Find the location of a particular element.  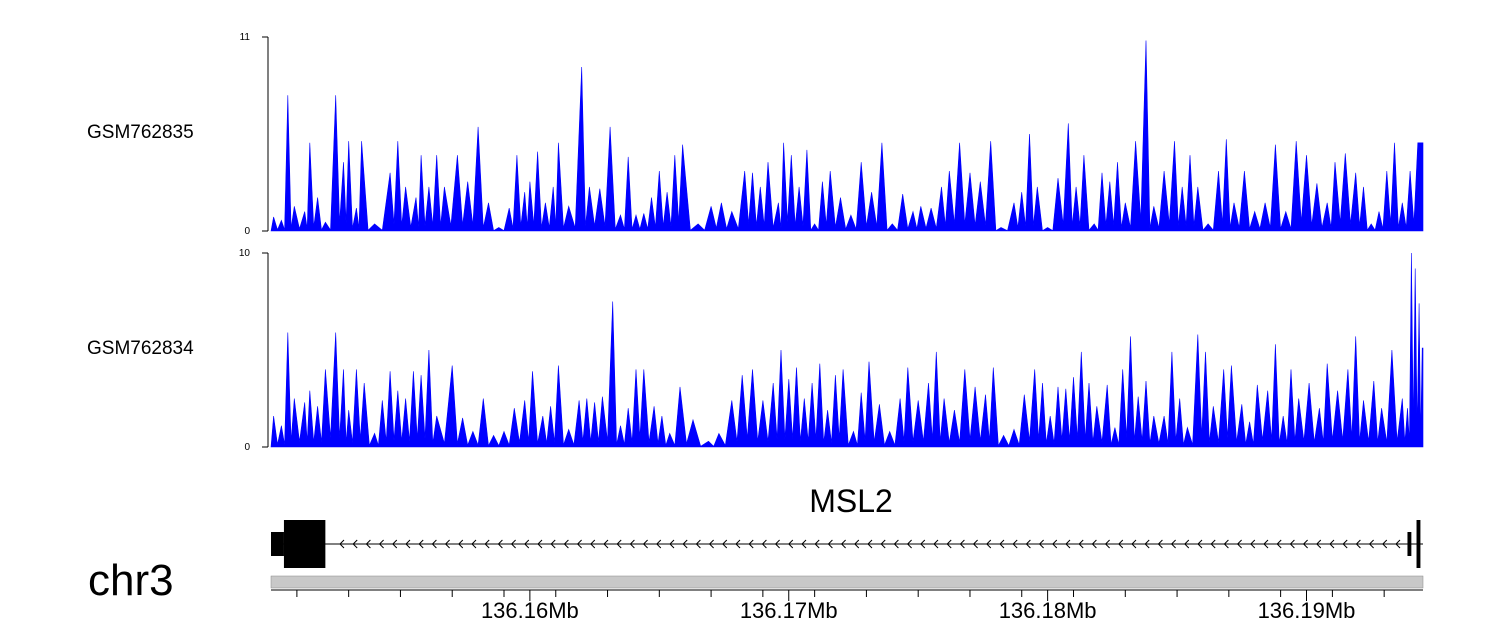

y-tick-label-max-1: 10 is located at coordinates (245, 253).